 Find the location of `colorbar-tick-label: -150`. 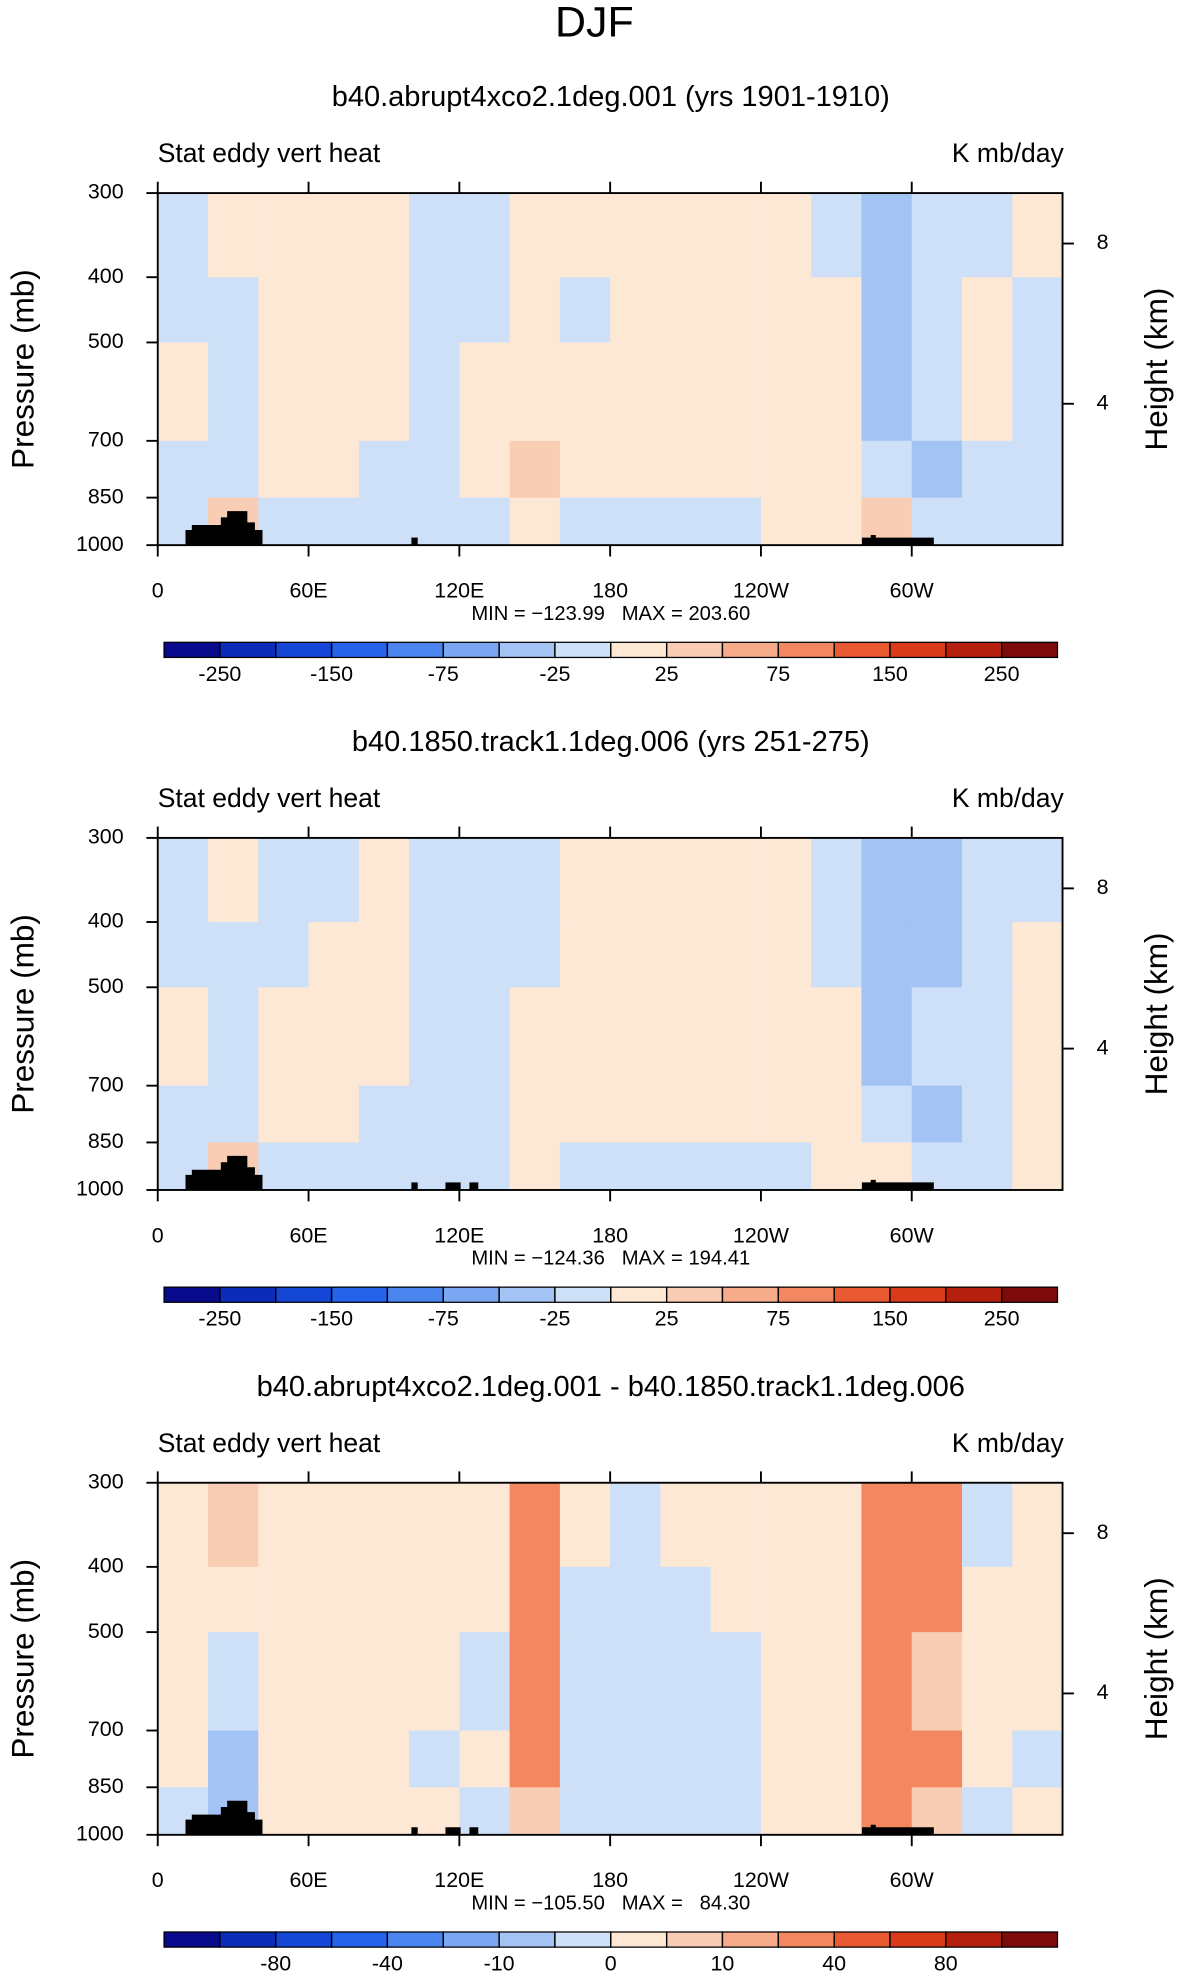

colorbar-tick-label: -150 is located at coordinates (331, 1319).